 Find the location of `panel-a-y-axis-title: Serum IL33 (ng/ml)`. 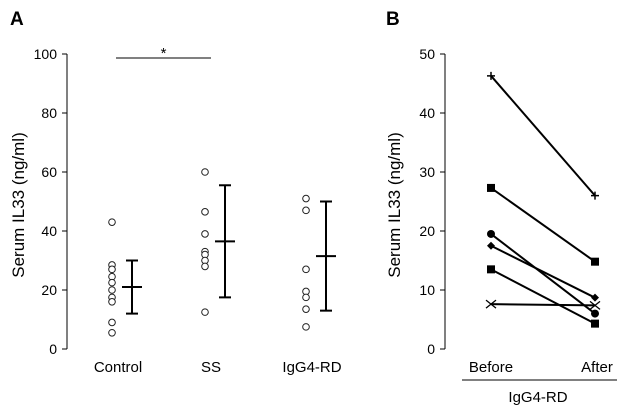

panel-a-y-axis-title: Serum IL33 (ng/ml) is located at coordinates (18, 205).